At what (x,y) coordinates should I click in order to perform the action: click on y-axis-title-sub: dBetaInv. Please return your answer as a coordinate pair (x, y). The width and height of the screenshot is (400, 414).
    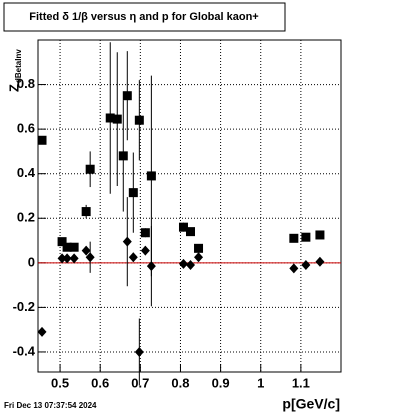
    Looking at the image, I should click on (18, 66).